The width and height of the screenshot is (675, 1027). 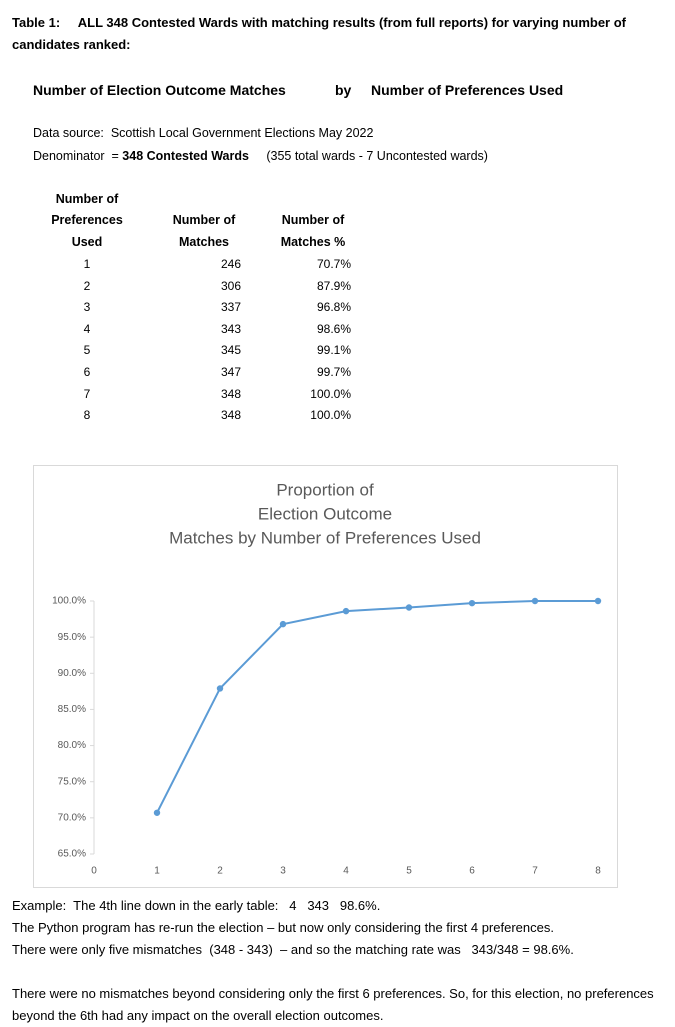 What do you see at coordinates (535, 871) in the screenshot?
I see `x-tick-label: 7` at bounding box center [535, 871].